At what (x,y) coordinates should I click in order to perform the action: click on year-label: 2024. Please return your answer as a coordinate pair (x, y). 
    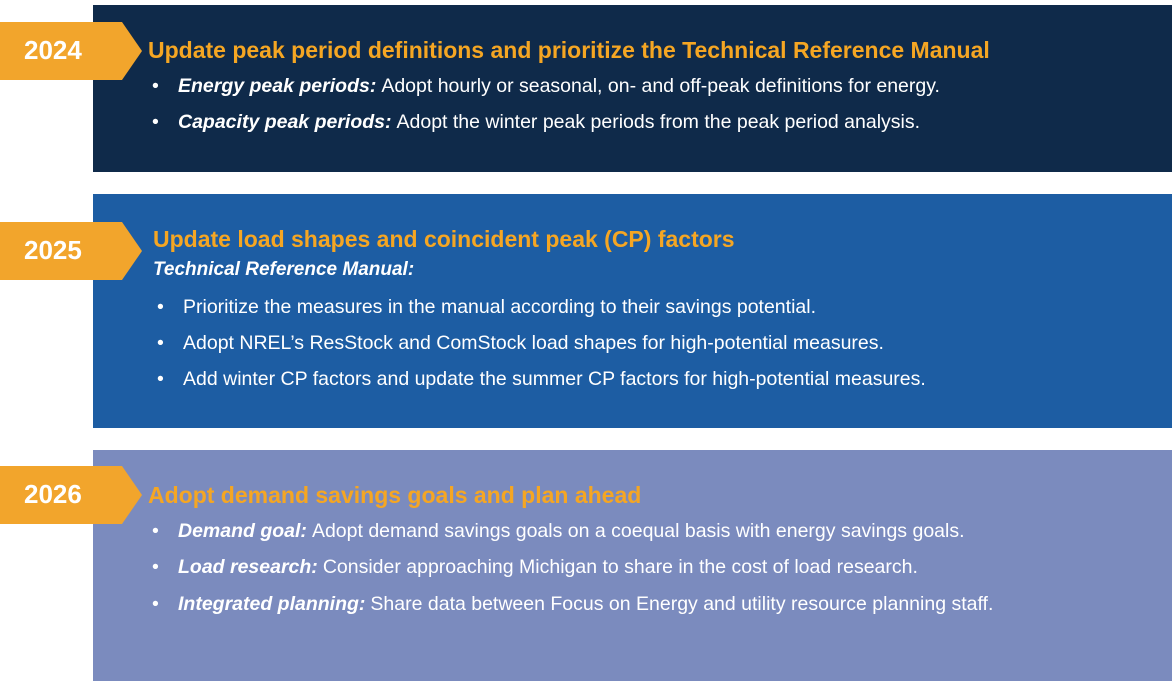
    Looking at the image, I should click on (53, 50).